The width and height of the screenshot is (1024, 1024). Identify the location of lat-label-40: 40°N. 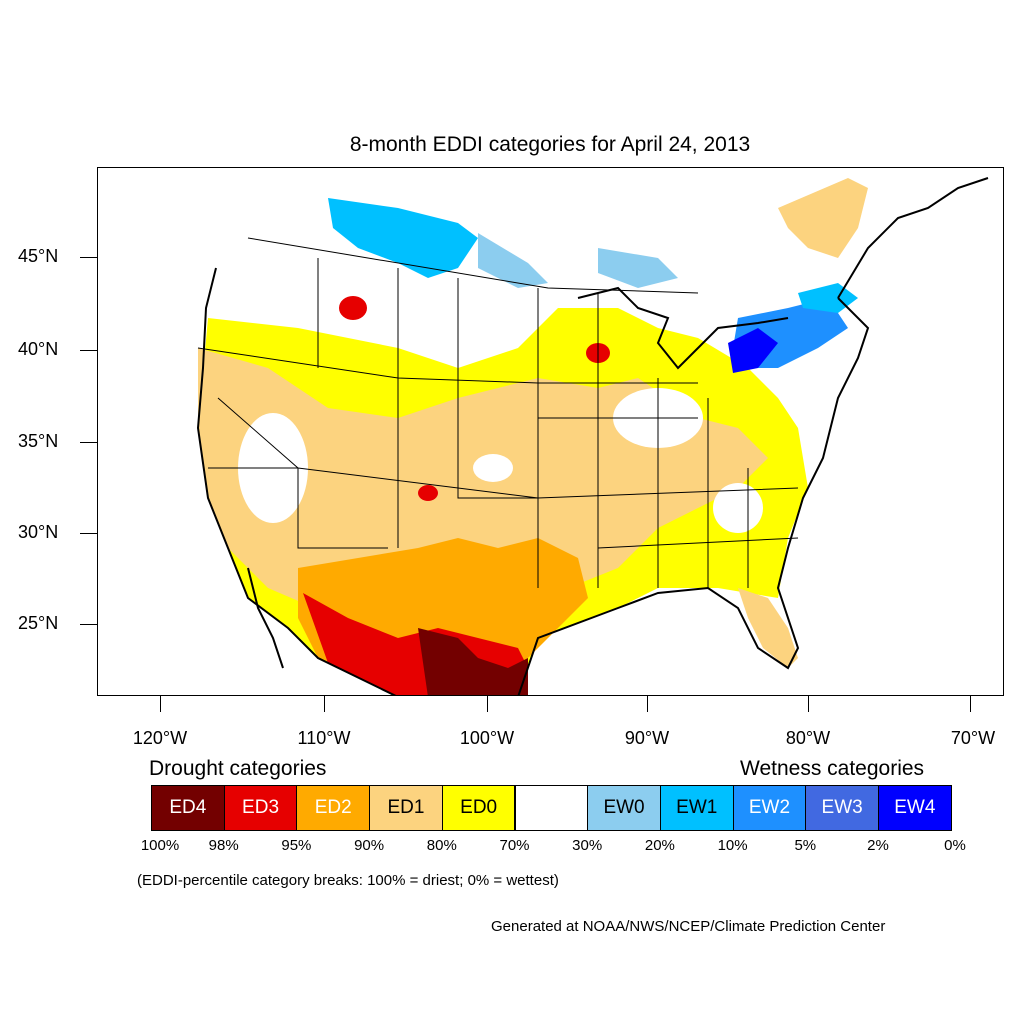
(38, 349).